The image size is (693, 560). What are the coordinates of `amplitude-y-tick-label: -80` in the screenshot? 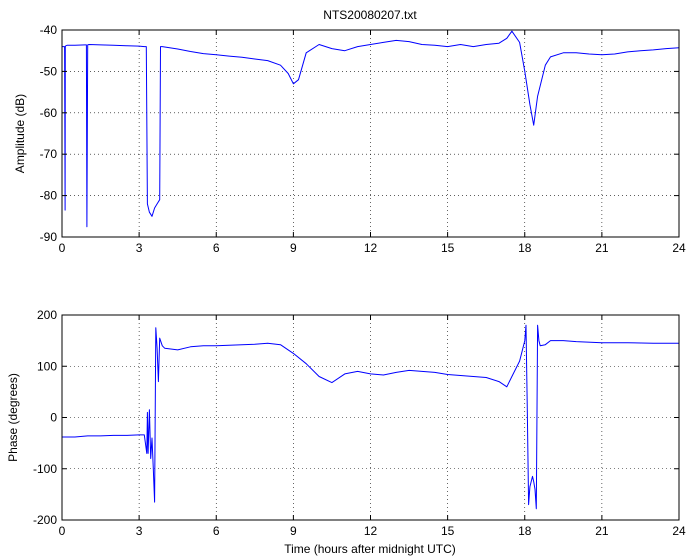 It's located at (49, 196).